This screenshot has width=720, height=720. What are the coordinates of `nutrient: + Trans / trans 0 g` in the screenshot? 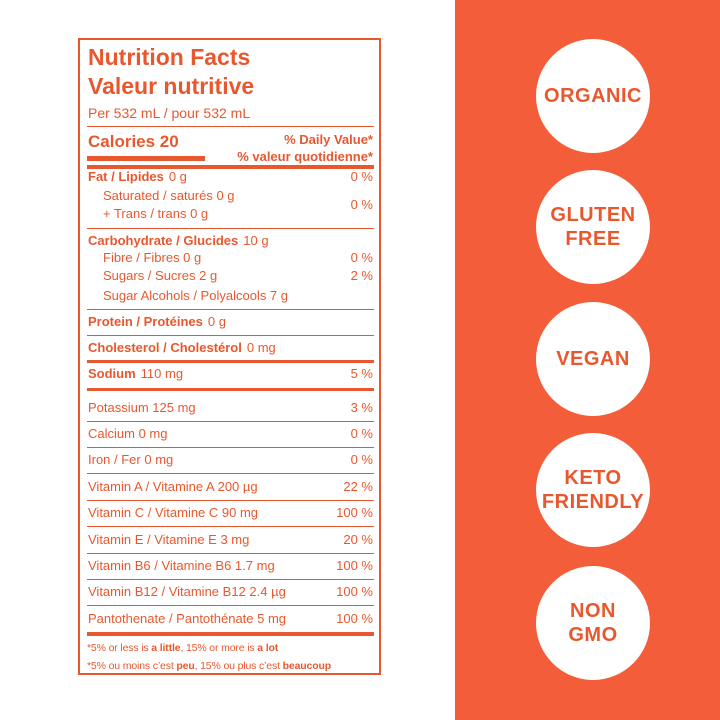 It's located at (156, 213).